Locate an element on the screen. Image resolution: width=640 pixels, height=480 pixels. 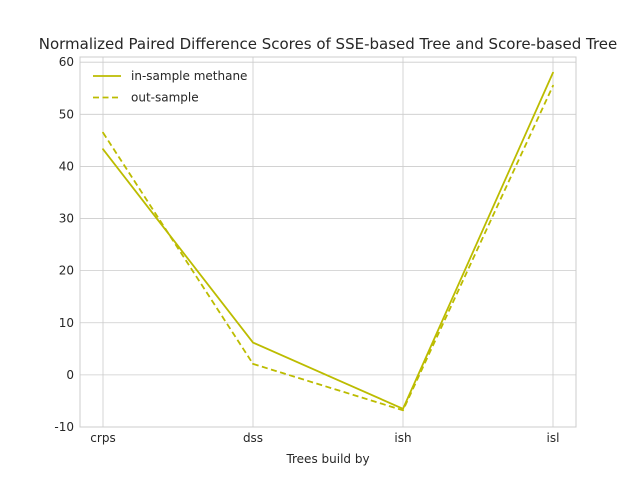
y-tick-label: -10 is located at coordinates (64, 427).